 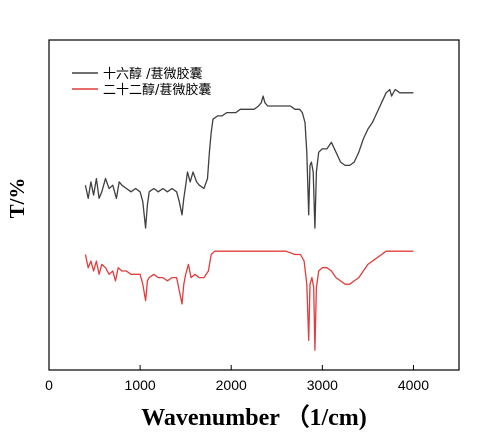 I want to click on x-axis-tick-labels: 0 1000 2000 3000 4000, so click(x=237, y=385).